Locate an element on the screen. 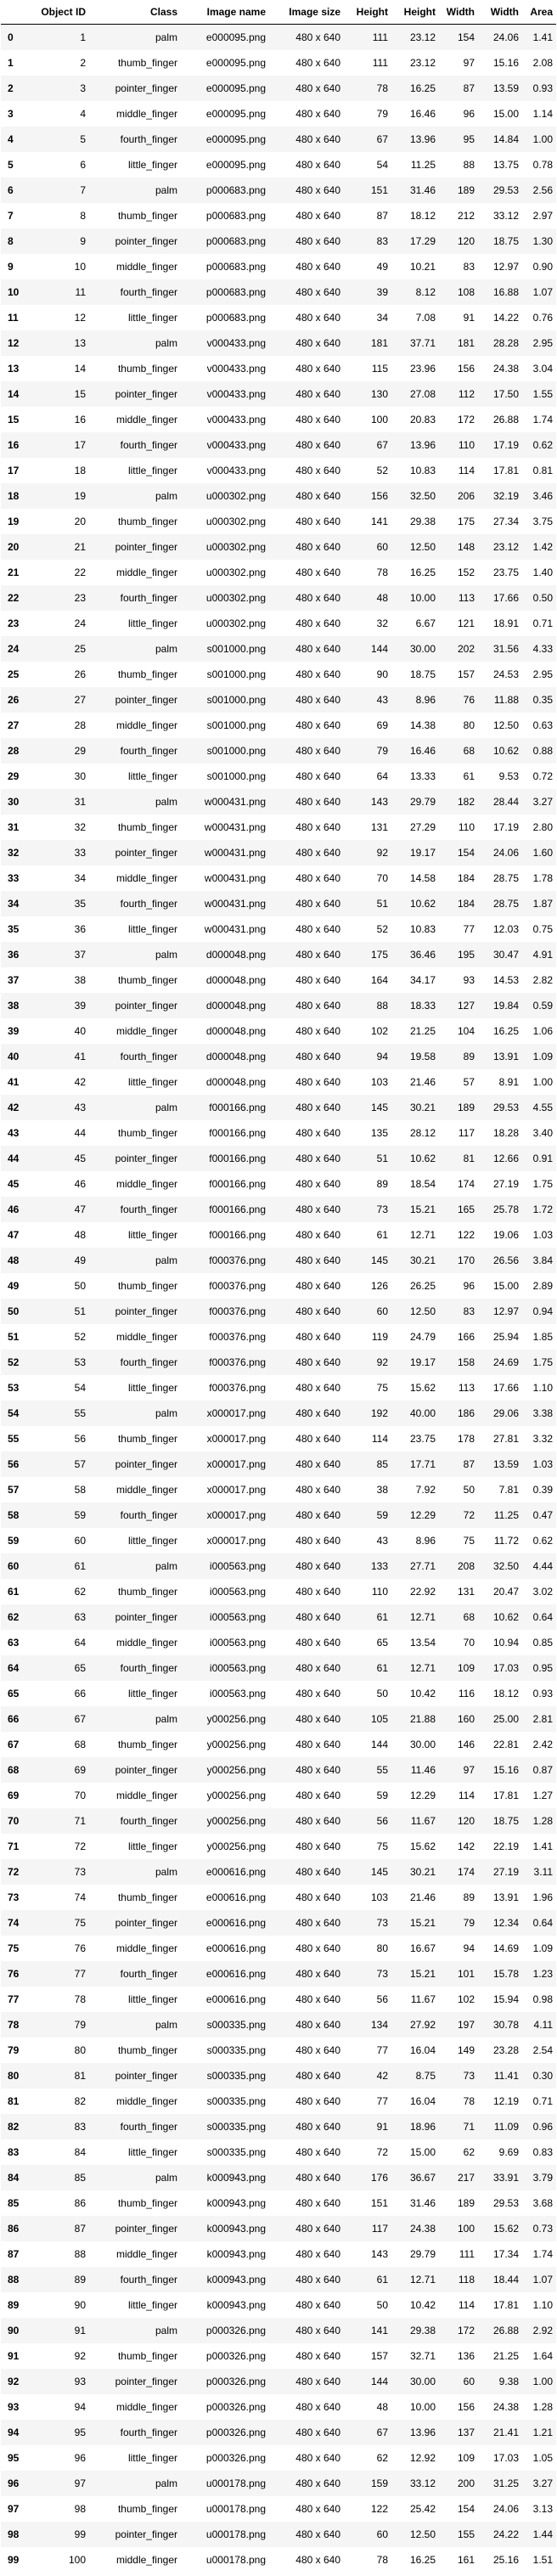 Image resolution: width=557 pixels, height=2576 pixels. area-cell: 3.46 is located at coordinates (542, 495).